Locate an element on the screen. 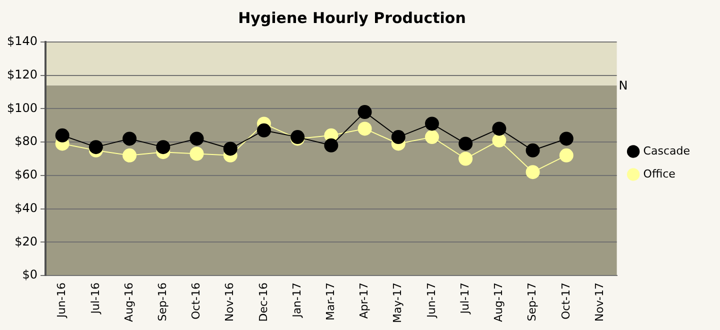  x-tick-label: Oct-16 is located at coordinates (196, 301).